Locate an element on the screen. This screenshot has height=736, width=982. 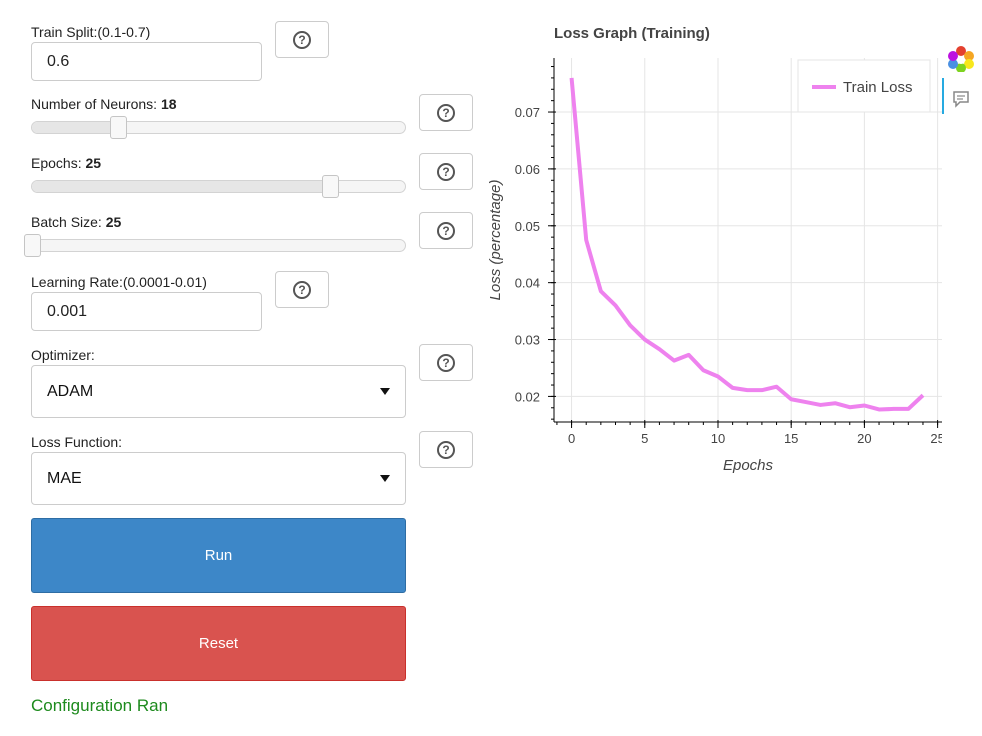
train-split-help-button: ? is located at coordinates (302, 39).